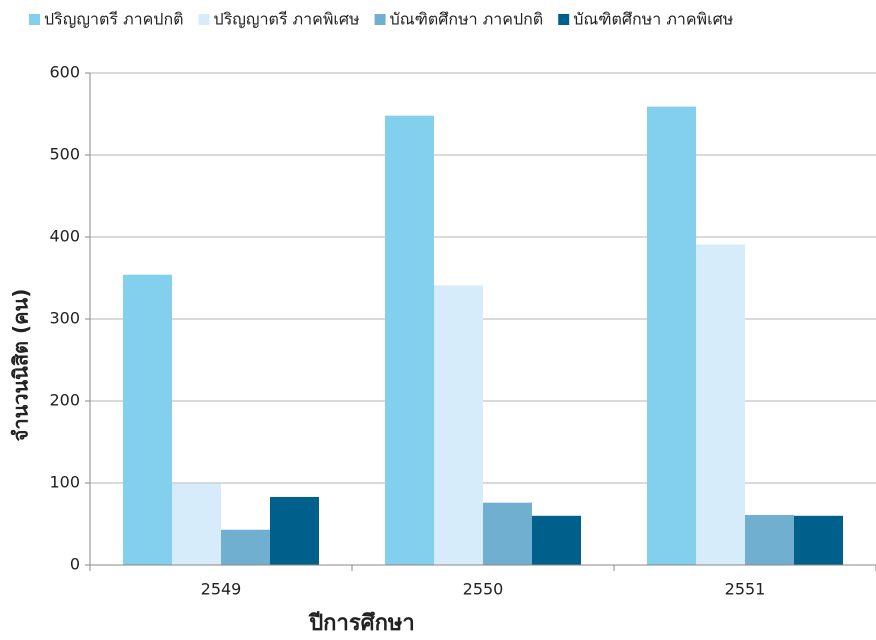 The width and height of the screenshot is (876, 640). What do you see at coordinates (64, 154) in the screenshot?
I see `y-tick-label: 500` at bounding box center [64, 154].